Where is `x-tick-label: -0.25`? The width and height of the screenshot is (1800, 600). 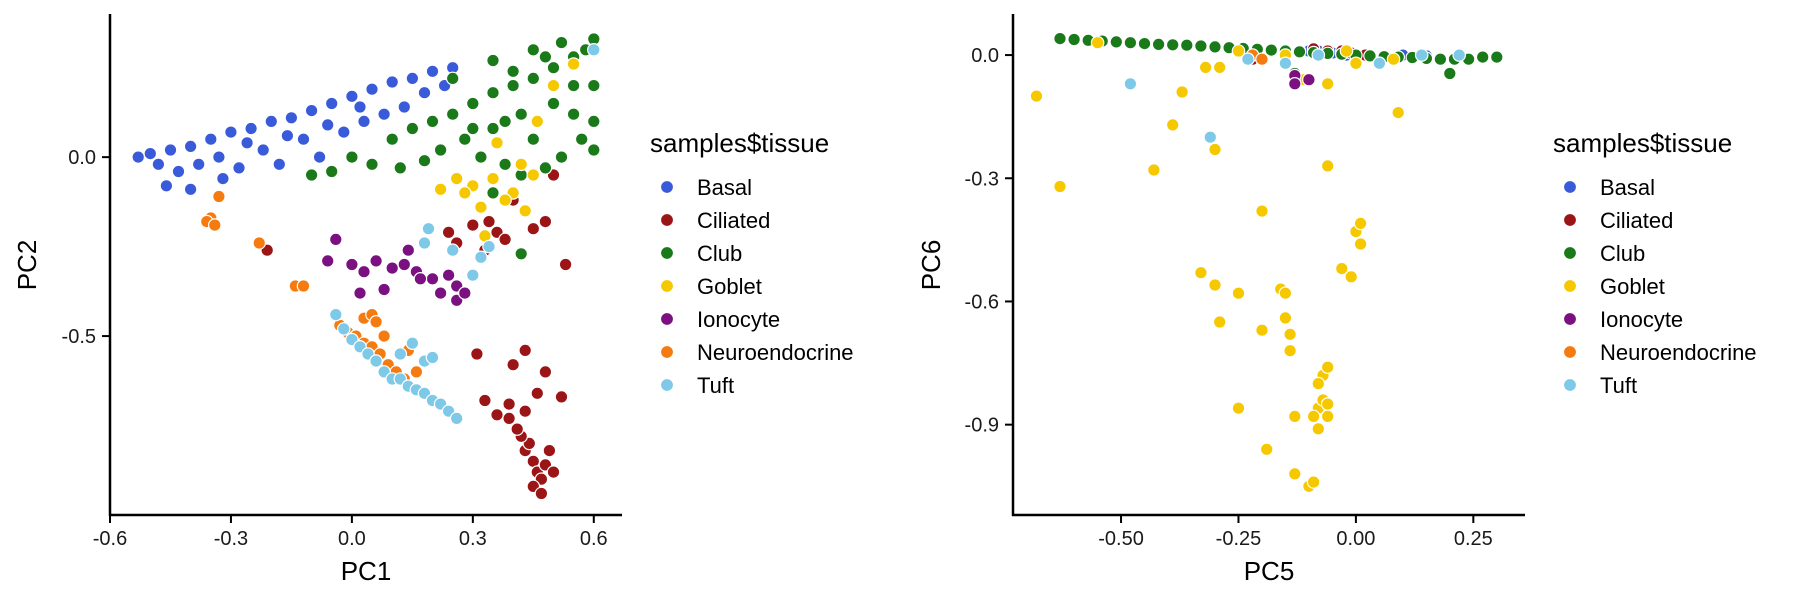
x-tick-label: -0.25 is located at coordinates (1239, 539).